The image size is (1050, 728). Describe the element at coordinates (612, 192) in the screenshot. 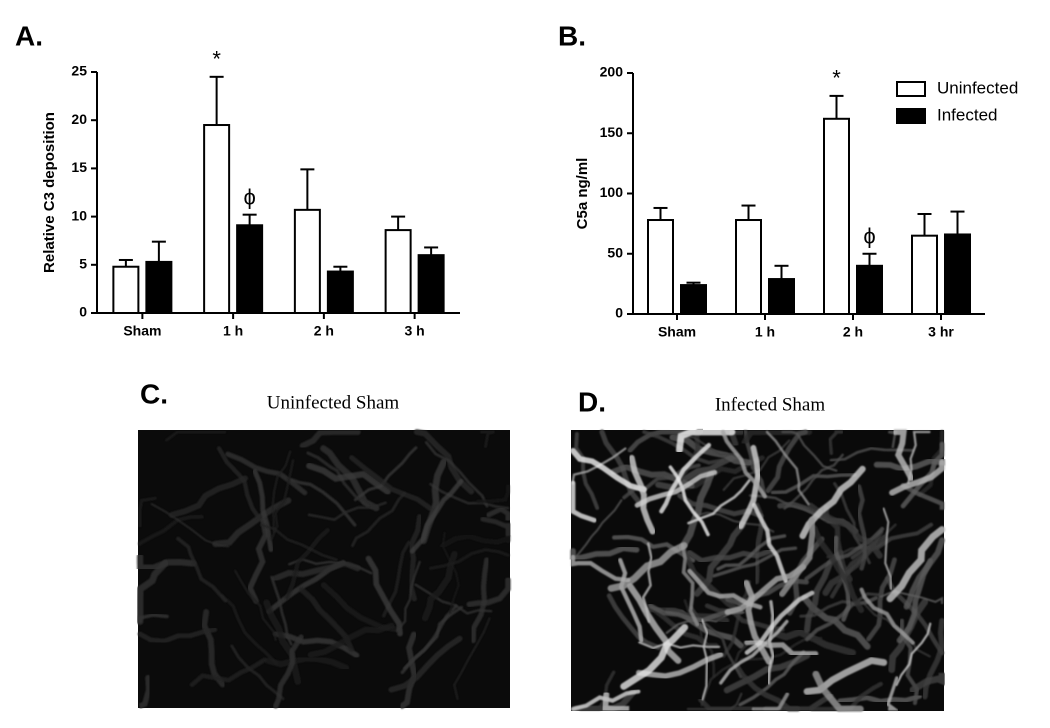

I see `y-tick-label: 100` at that location.